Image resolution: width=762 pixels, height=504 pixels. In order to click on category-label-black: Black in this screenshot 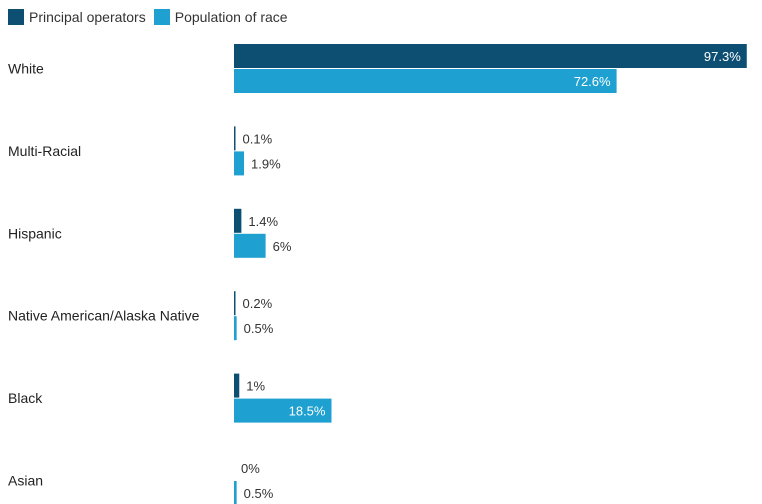, I will do `click(25, 398)`.